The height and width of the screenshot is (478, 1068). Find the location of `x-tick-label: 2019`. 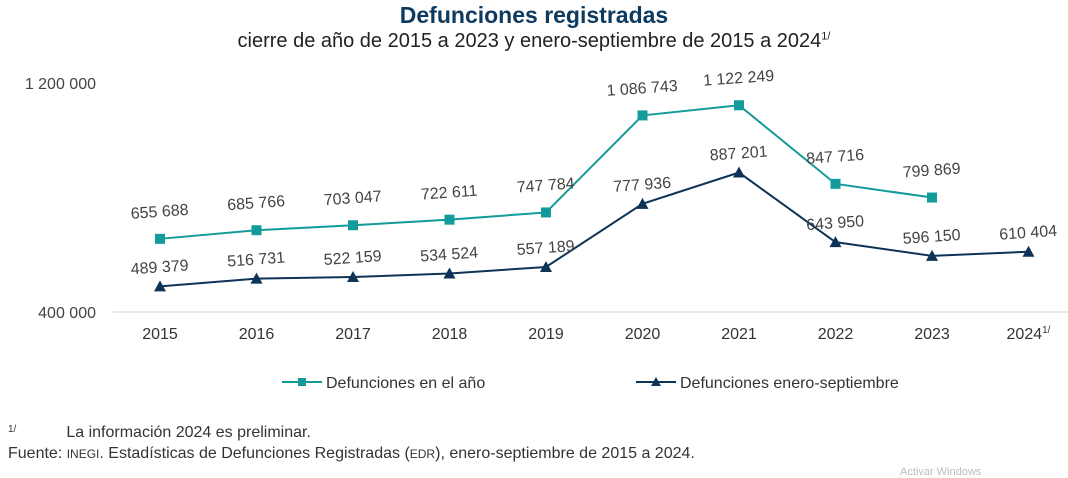

x-tick-label: 2019 is located at coordinates (546, 334).